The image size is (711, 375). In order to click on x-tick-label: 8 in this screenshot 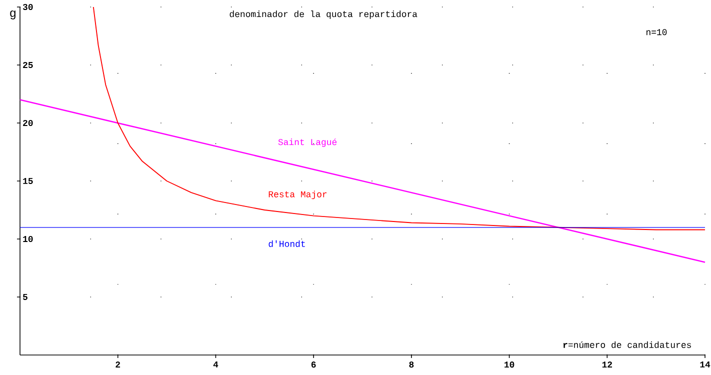, I will do `click(411, 365)`.